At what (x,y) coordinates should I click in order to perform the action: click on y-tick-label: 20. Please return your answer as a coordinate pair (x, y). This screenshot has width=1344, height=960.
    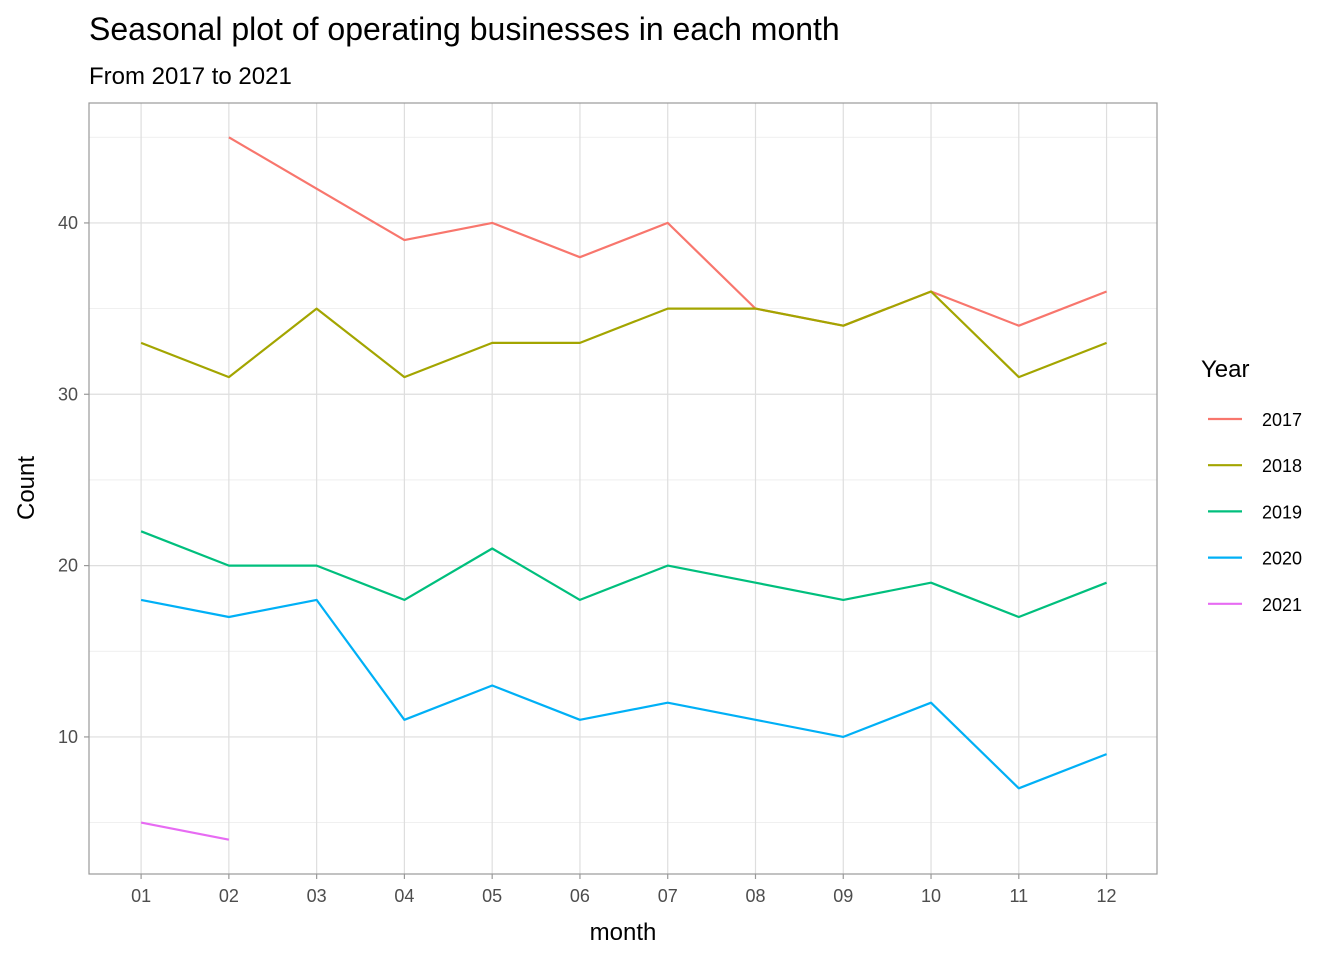
    Looking at the image, I should click on (68, 566).